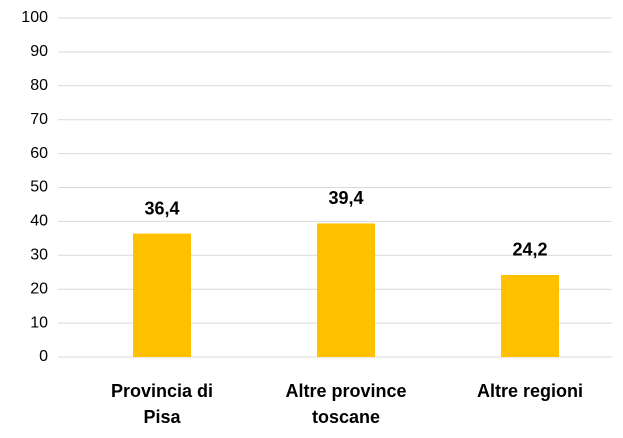 The height and width of the screenshot is (438, 623). Describe the element at coordinates (161, 208) in the screenshot. I see `data-label: 36,4` at that location.